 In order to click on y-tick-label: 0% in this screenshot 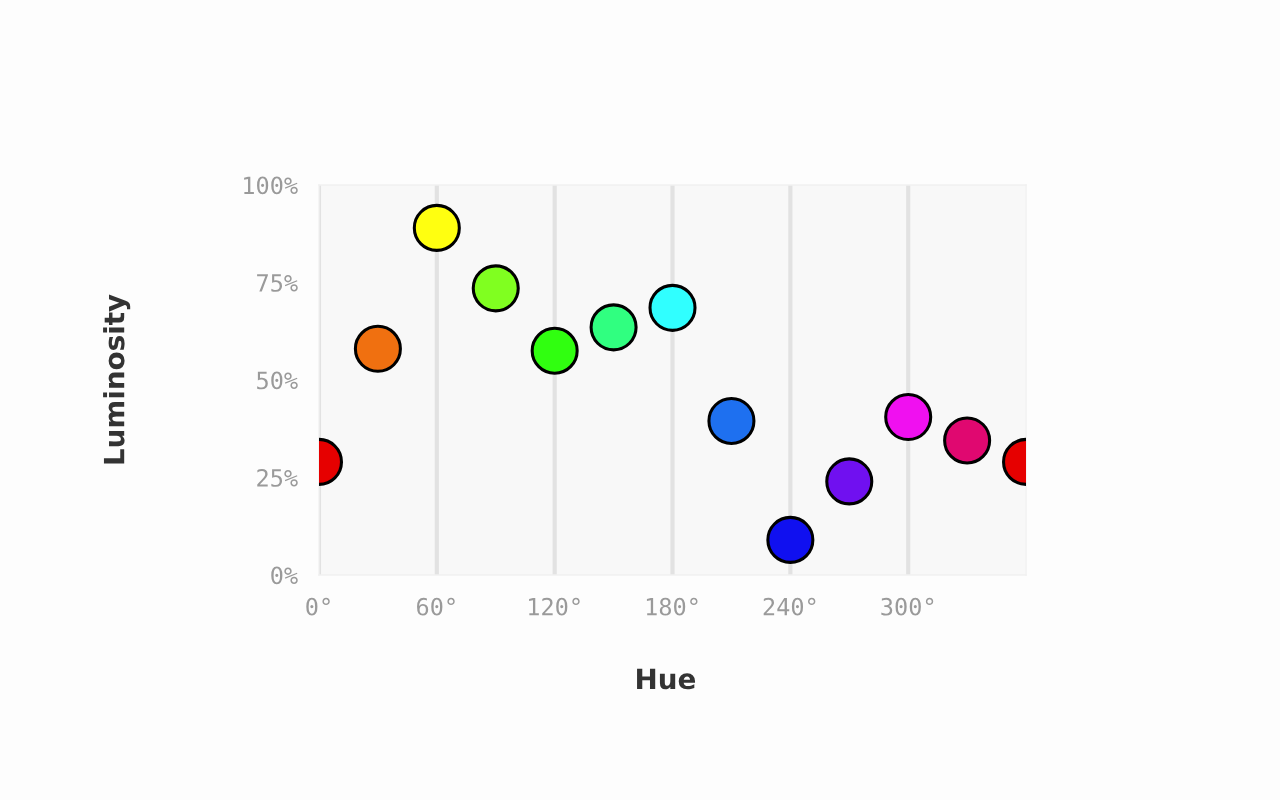, I will do `click(284, 575)`.